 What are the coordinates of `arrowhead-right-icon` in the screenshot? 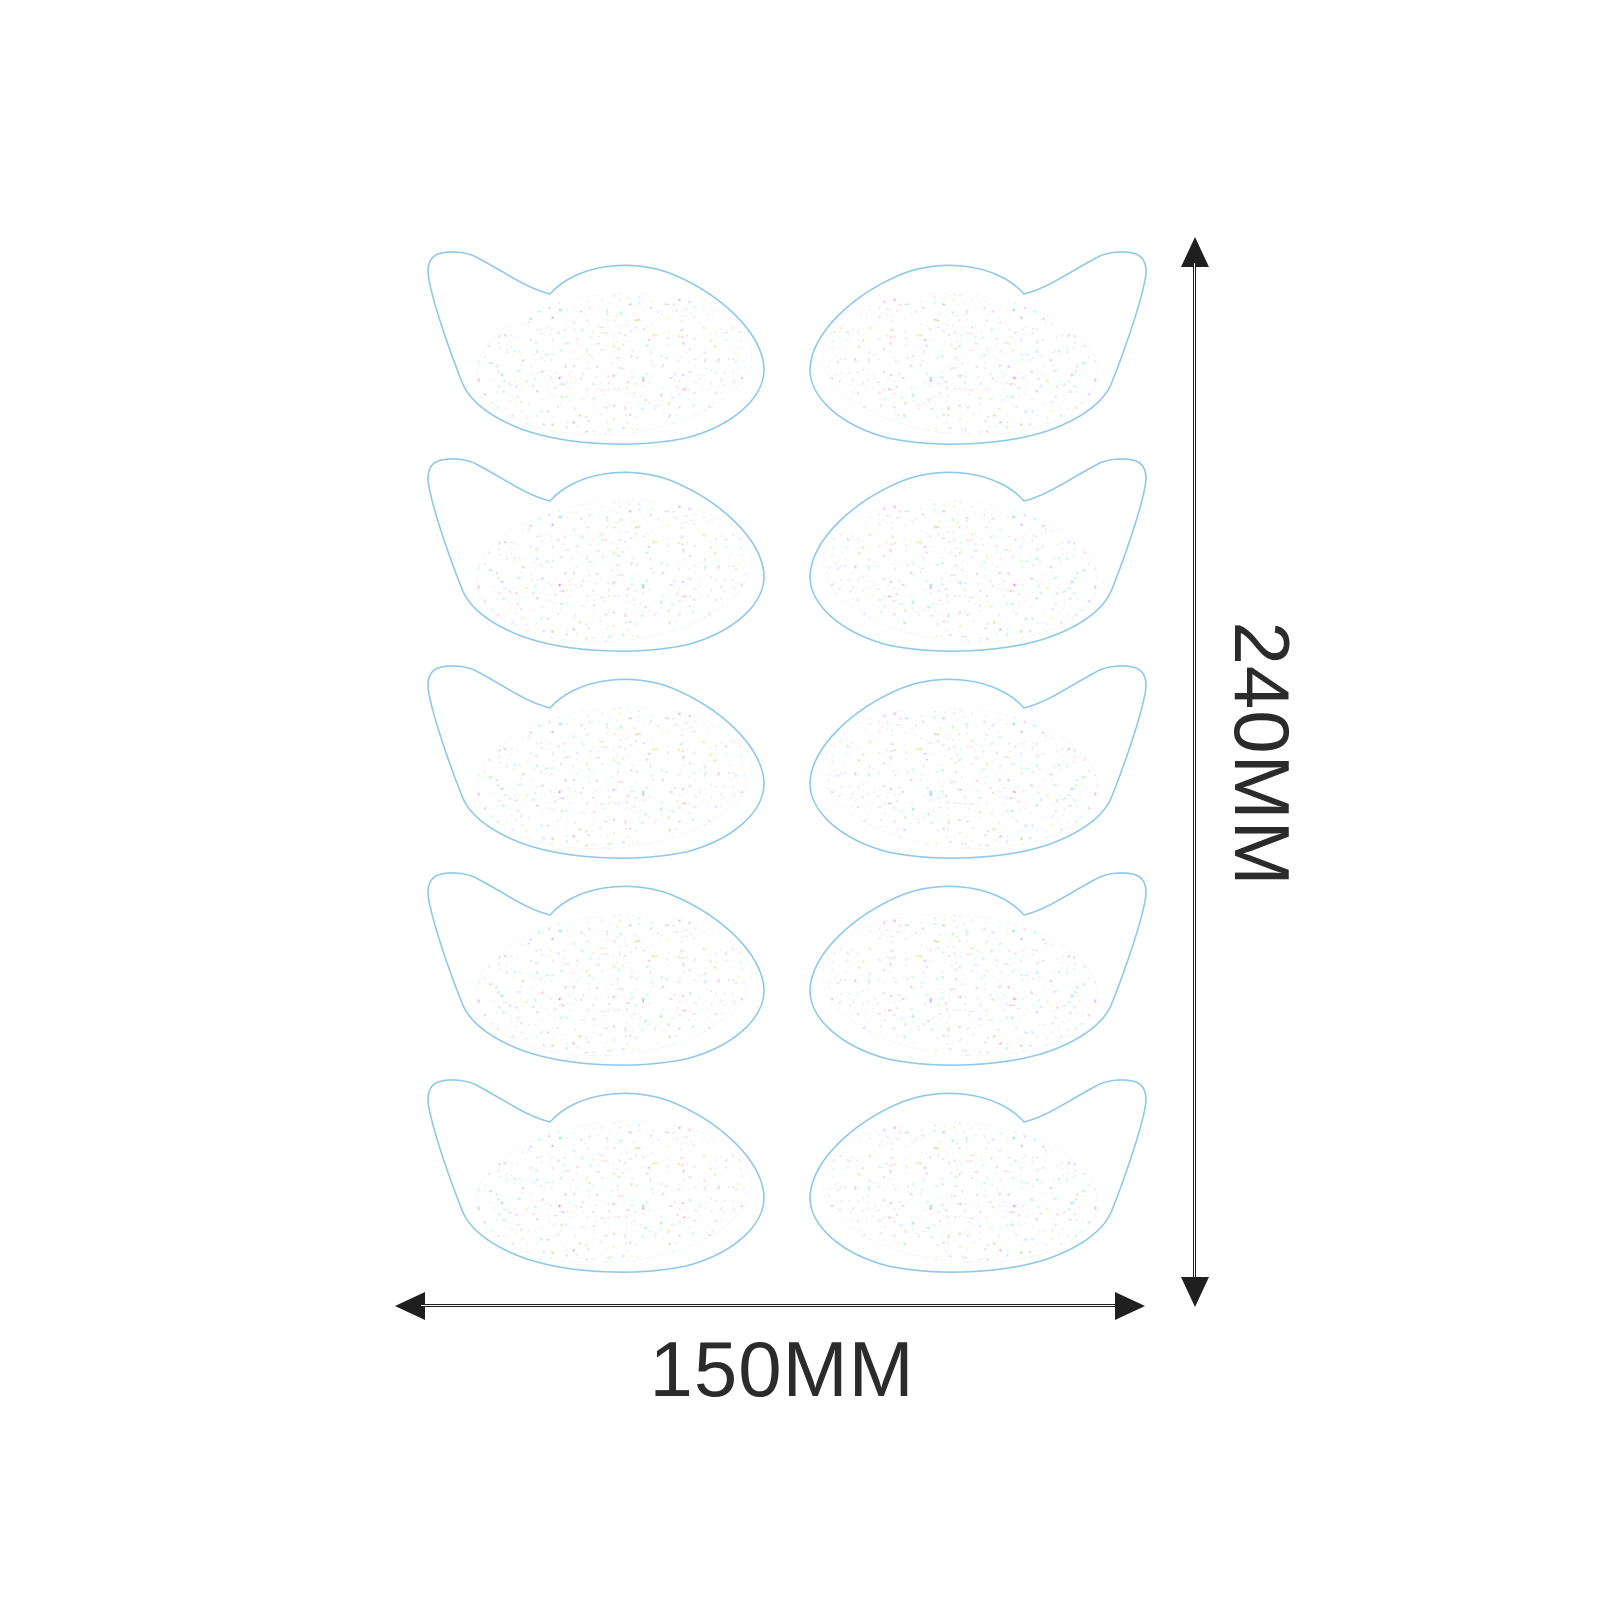 It's located at (1130, 1306).